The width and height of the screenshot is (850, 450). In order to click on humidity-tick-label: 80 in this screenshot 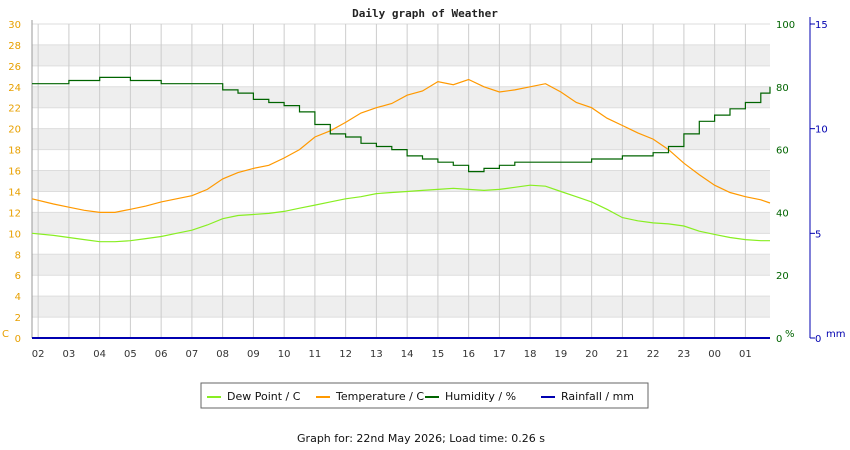, I will do `click(782, 88)`.